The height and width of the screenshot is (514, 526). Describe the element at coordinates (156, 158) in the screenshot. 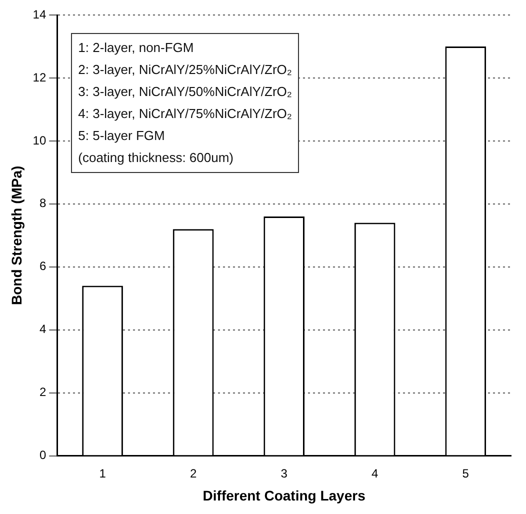

I see `annotation: (coating thickness: 600um)` at that location.